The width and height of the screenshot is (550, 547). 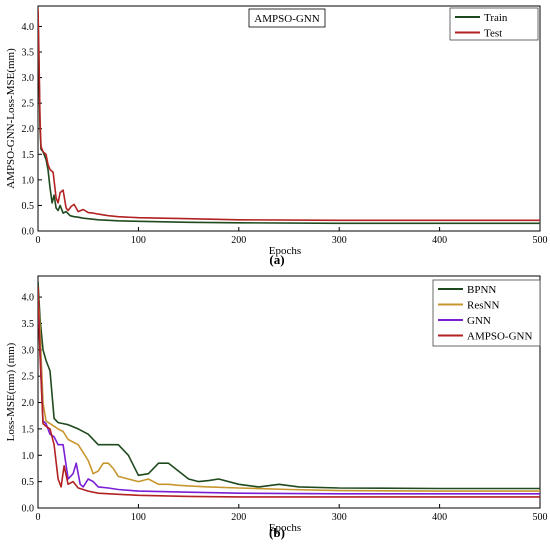 I want to click on legend-label: Test, so click(x=493, y=34).